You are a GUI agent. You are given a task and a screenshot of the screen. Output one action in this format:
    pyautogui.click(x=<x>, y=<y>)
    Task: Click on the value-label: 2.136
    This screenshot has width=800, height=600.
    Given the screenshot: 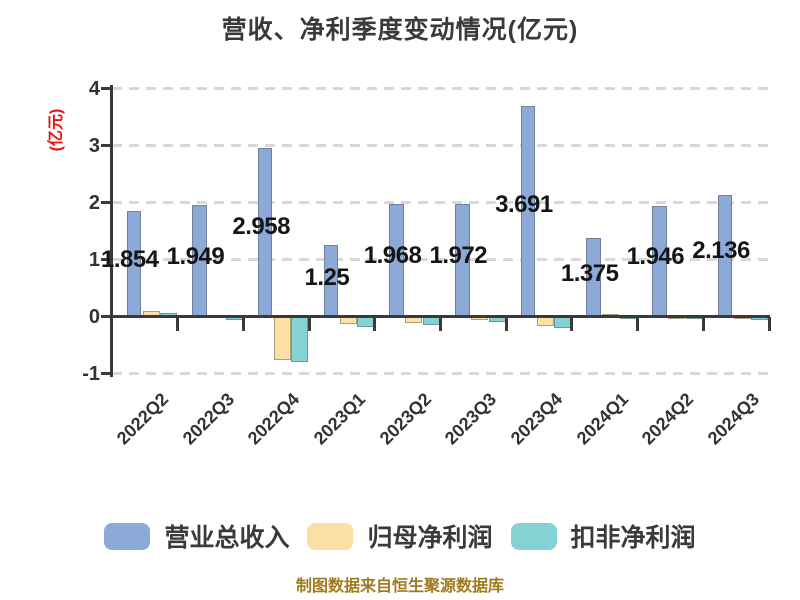 What is the action you would take?
    pyautogui.click(x=721, y=251)
    